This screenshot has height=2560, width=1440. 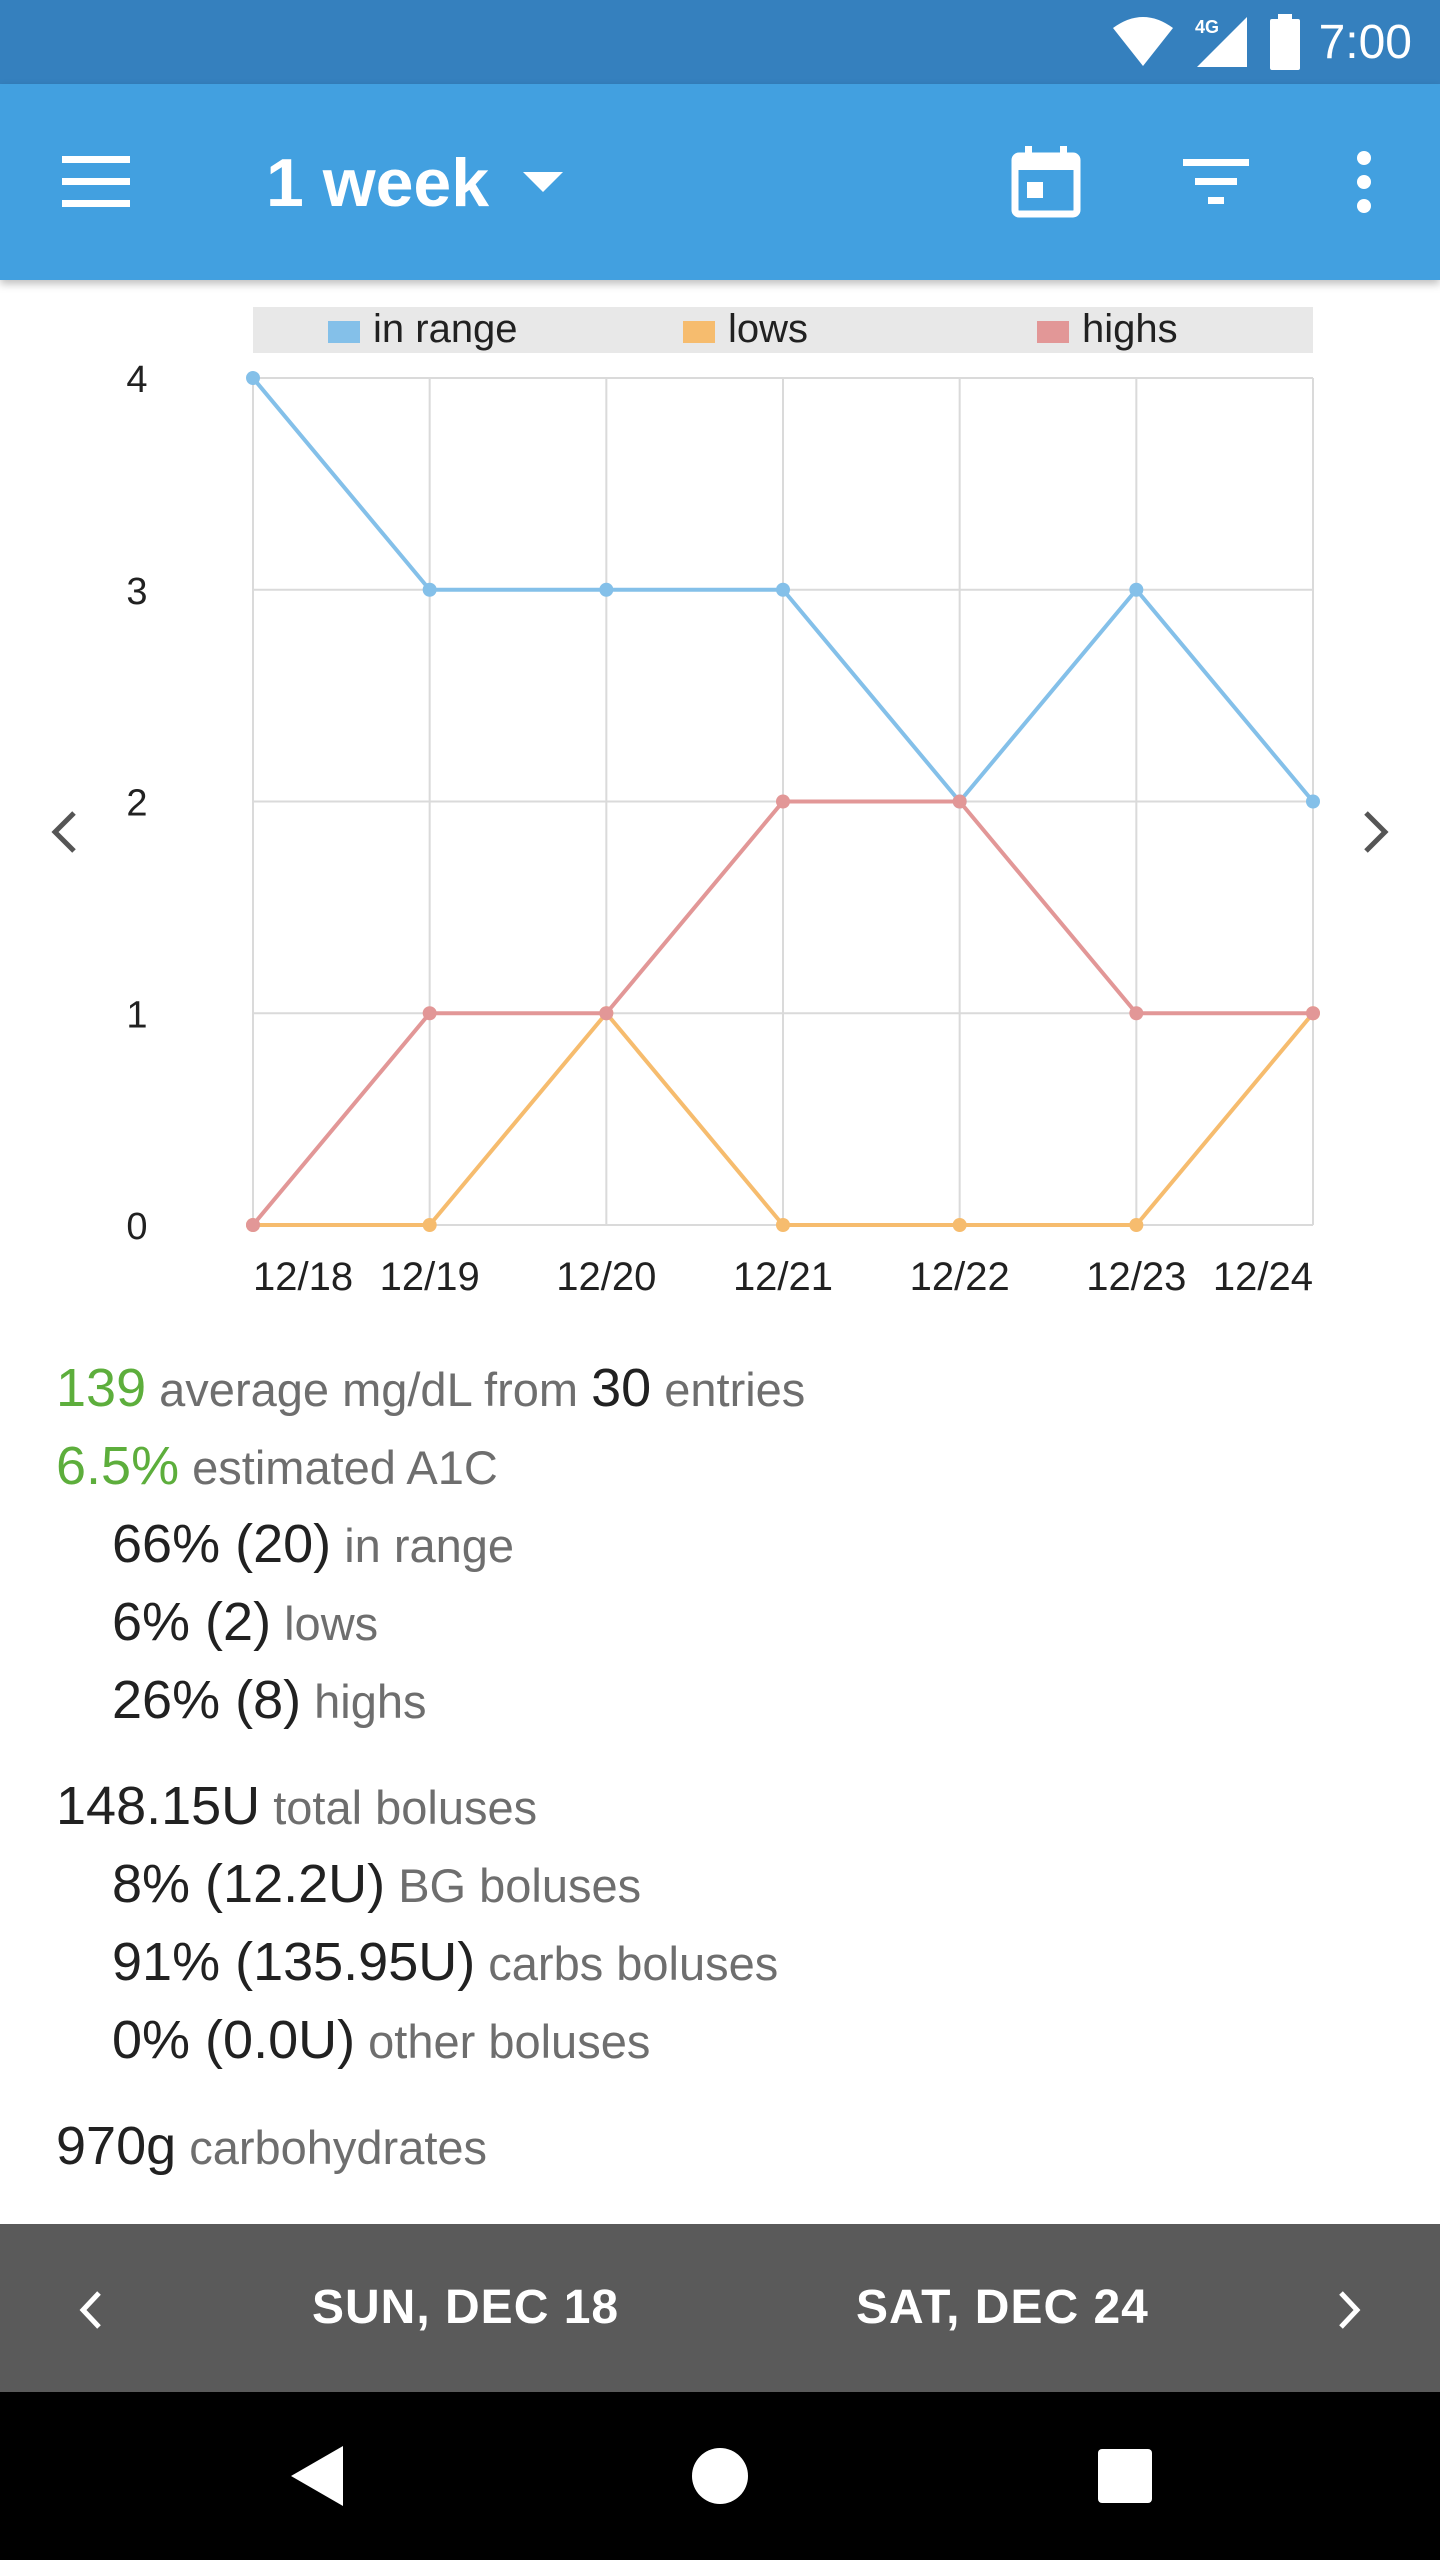 I want to click on bolus-label: other boluses, so click(x=509, y=2041).